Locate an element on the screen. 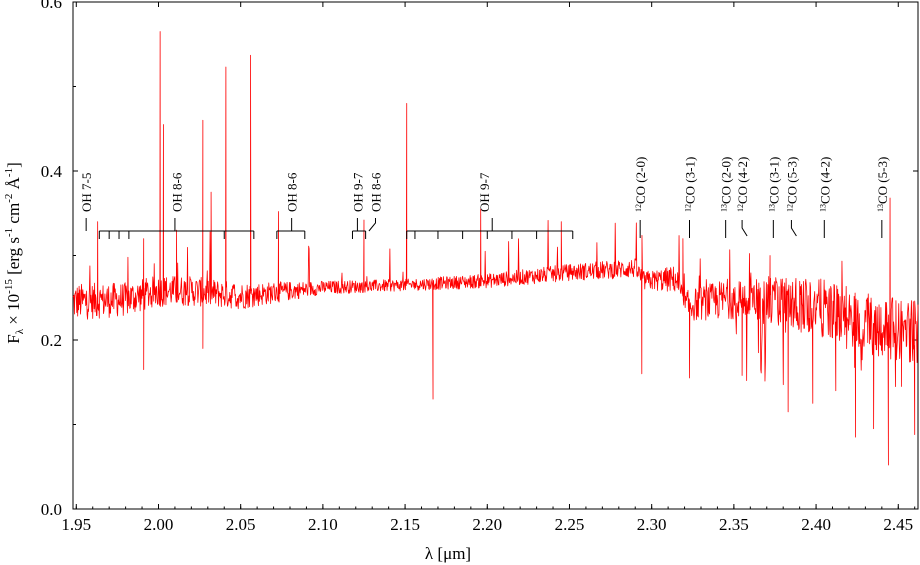 The image size is (920, 565). x-tick-label: 1.95 is located at coordinates (76, 524).